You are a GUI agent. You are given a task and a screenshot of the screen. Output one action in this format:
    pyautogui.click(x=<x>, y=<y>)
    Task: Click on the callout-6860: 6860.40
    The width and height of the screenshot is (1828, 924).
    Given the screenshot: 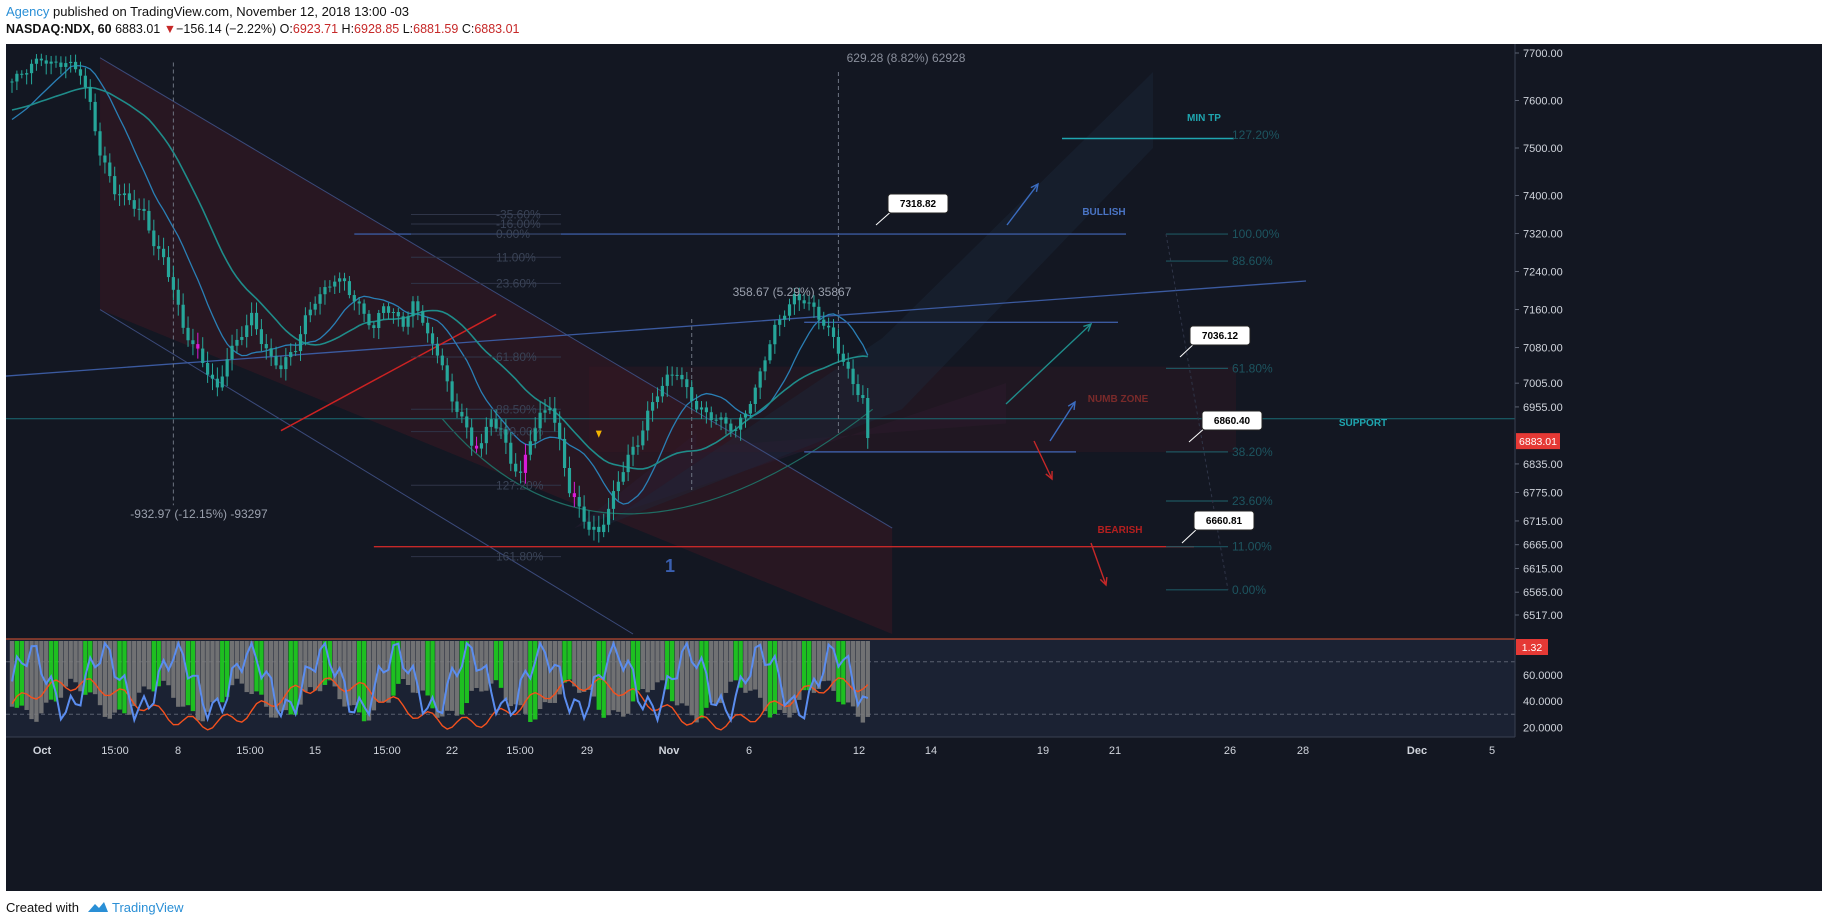 What is the action you would take?
    pyautogui.click(x=1225, y=426)
    